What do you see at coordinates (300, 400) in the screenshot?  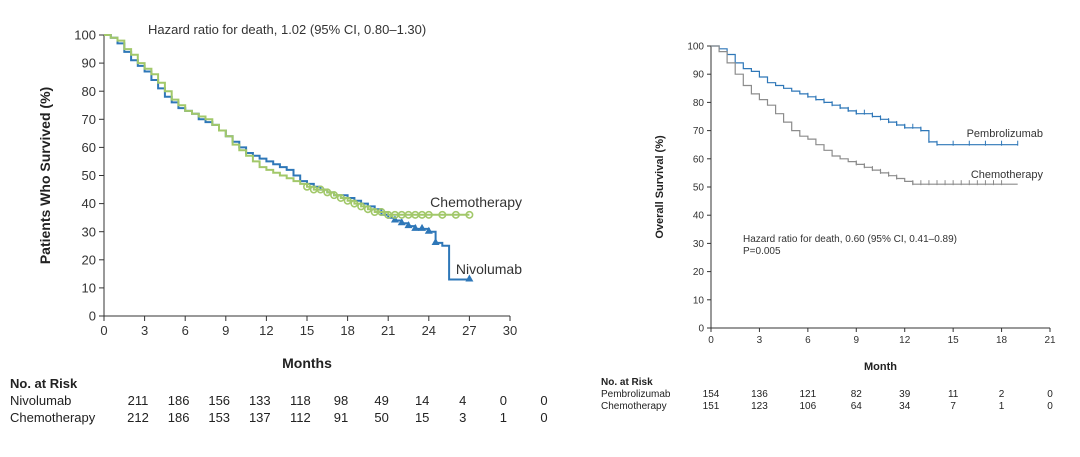 I see `risk-table-cell: 118` at bounding box center [300, 400].